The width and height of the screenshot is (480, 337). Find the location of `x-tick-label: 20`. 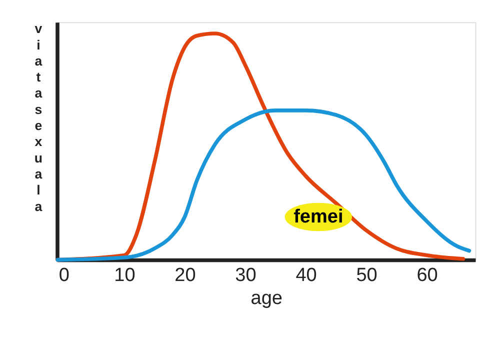

x-tick-label: 20 is located at coordinates (185, 275).